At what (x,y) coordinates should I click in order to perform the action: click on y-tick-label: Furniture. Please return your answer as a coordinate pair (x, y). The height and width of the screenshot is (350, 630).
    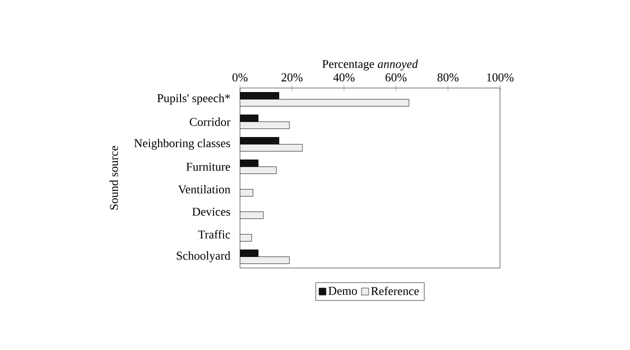
    Looking at the image, I should click on (208, 166).